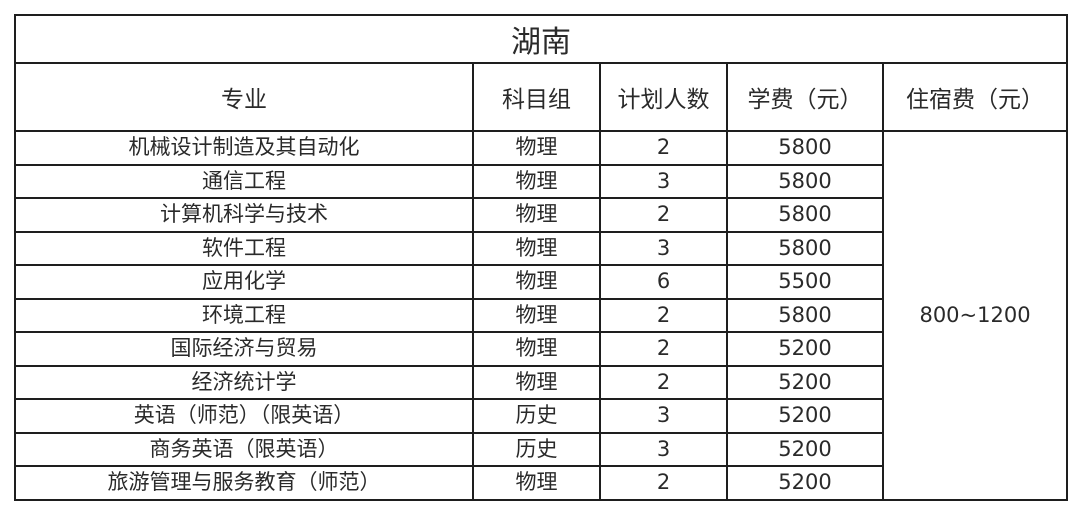 The width and height of the screenshot is (1080, 513). I want to click on table-title: 湖南, so click(541, 39).